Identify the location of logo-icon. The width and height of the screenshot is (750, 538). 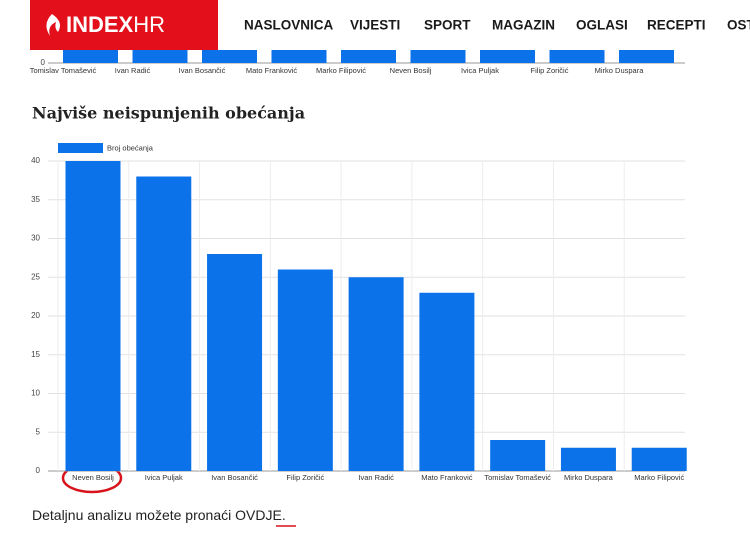
(53, 25).